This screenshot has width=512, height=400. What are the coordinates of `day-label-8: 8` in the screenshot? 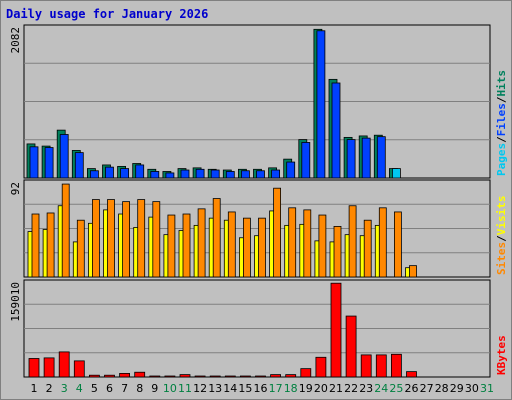 It's located at (139, 388).